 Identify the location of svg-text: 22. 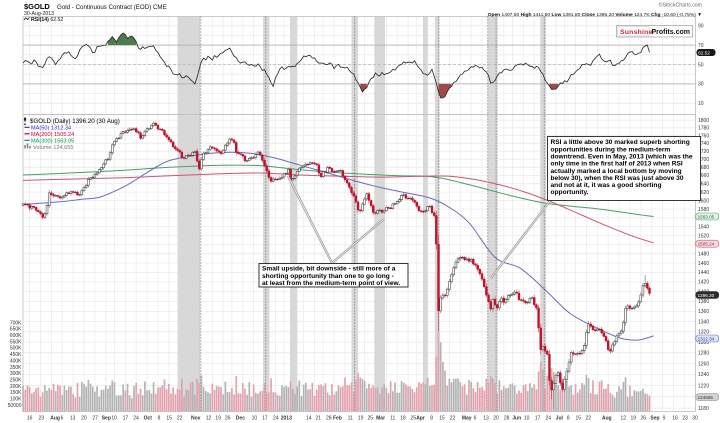
(589, 418).